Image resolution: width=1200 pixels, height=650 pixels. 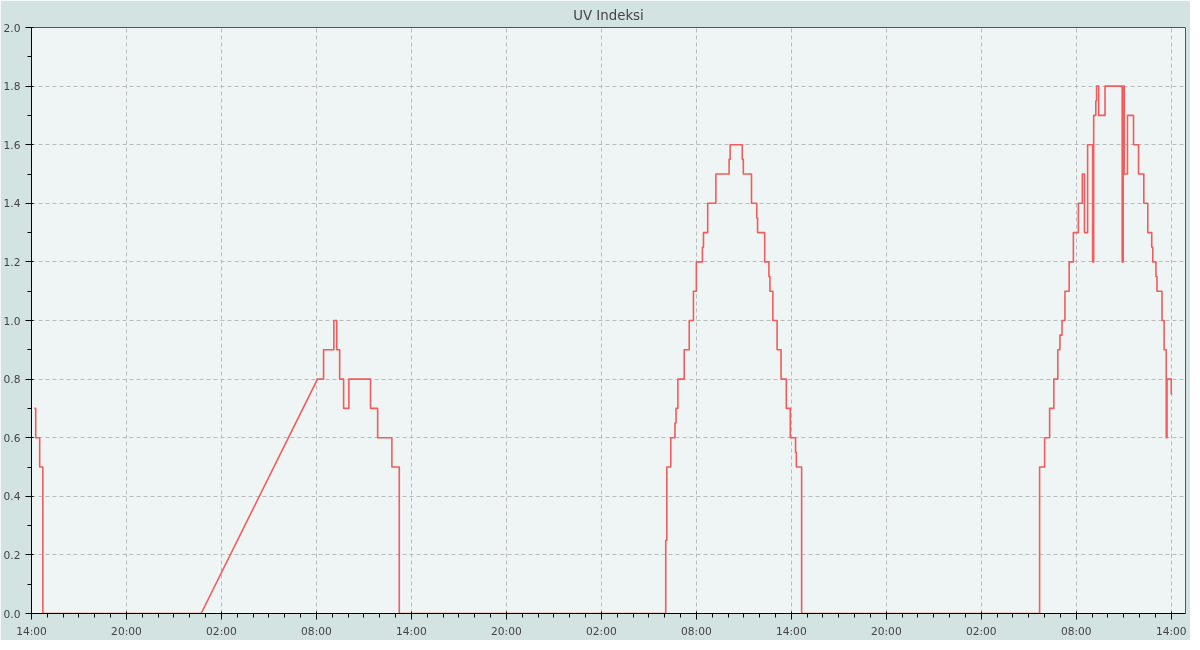 I want to click on y-tick-label: 0.8, so click(x=12, y=380).